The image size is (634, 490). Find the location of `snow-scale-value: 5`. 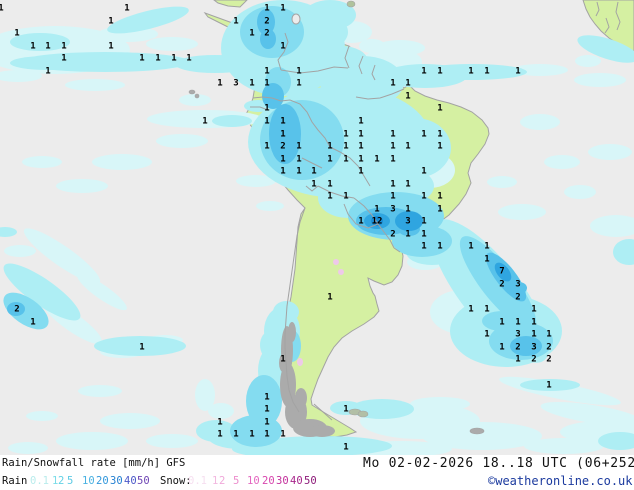

snow-scale-value: 5 is located at coordinates (236, 481).